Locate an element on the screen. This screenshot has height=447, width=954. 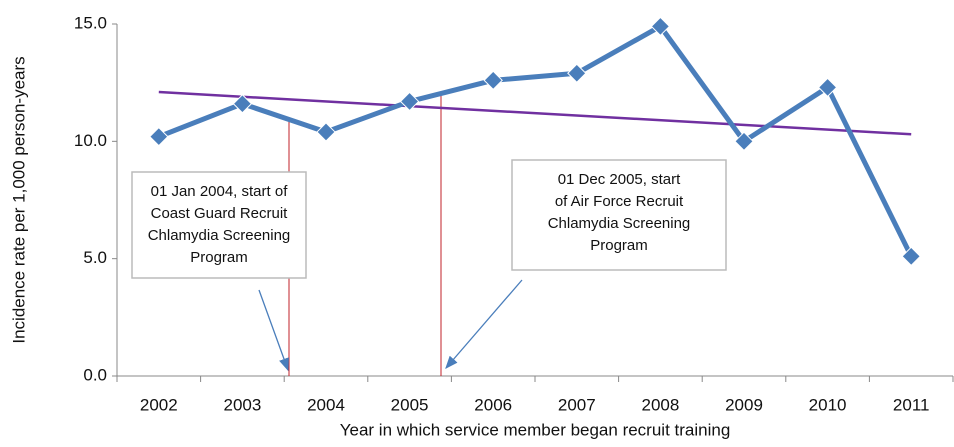
y-axis-title: Incidence rate per 1,000 person-years is located at coordinates (18, 199).